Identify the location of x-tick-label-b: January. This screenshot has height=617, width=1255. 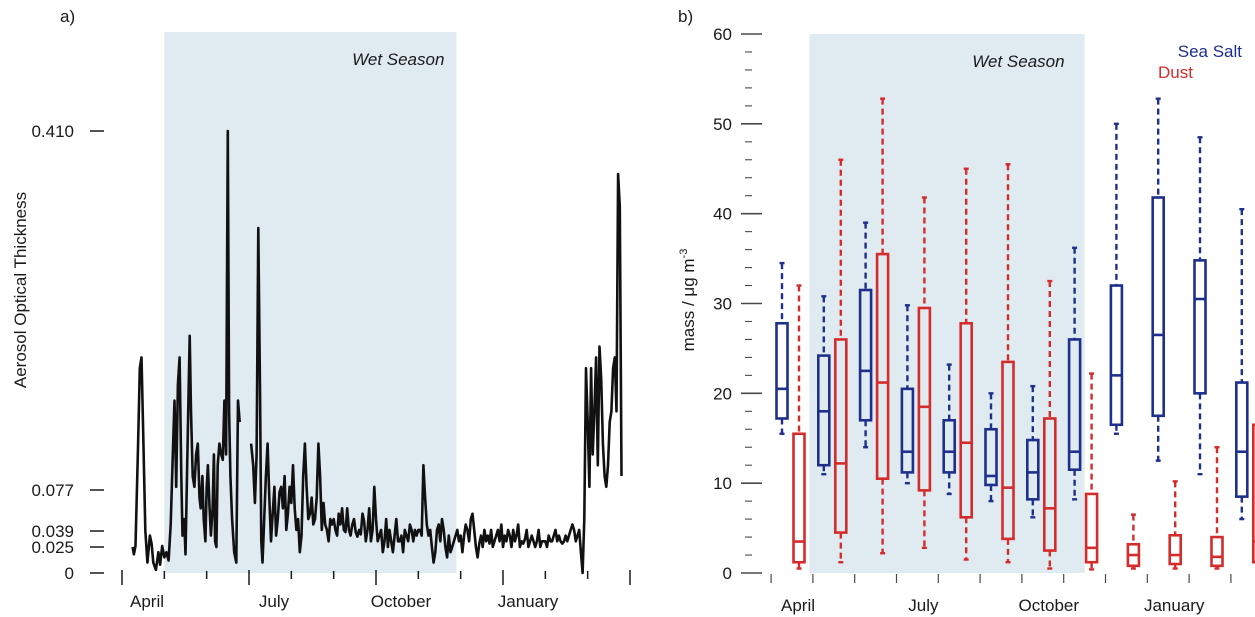
(1174, 605).